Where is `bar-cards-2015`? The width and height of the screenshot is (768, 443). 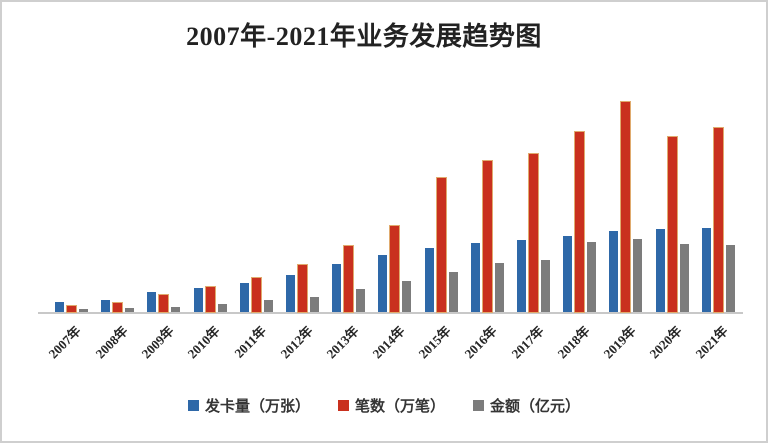
bar-cards-2015 is located at coordinates (429, 280).